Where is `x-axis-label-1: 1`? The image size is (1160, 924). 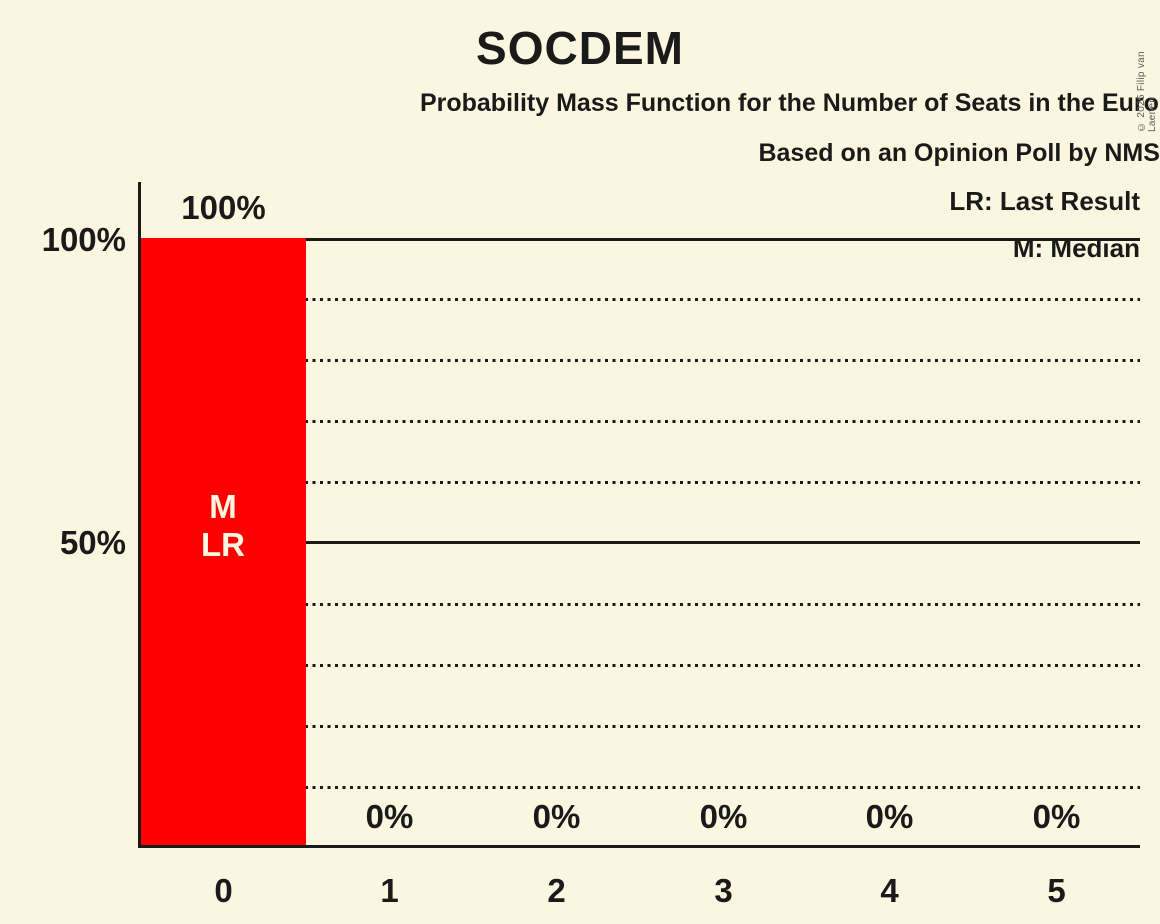 x-axis-label-1: 1 is located at coordinates (389, 890).